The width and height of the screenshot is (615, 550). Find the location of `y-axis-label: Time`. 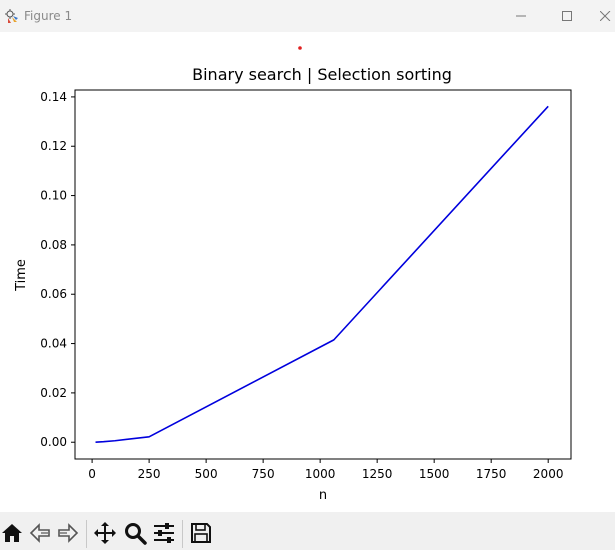

y-axis-label: Time is located at coordinates (21, 275).